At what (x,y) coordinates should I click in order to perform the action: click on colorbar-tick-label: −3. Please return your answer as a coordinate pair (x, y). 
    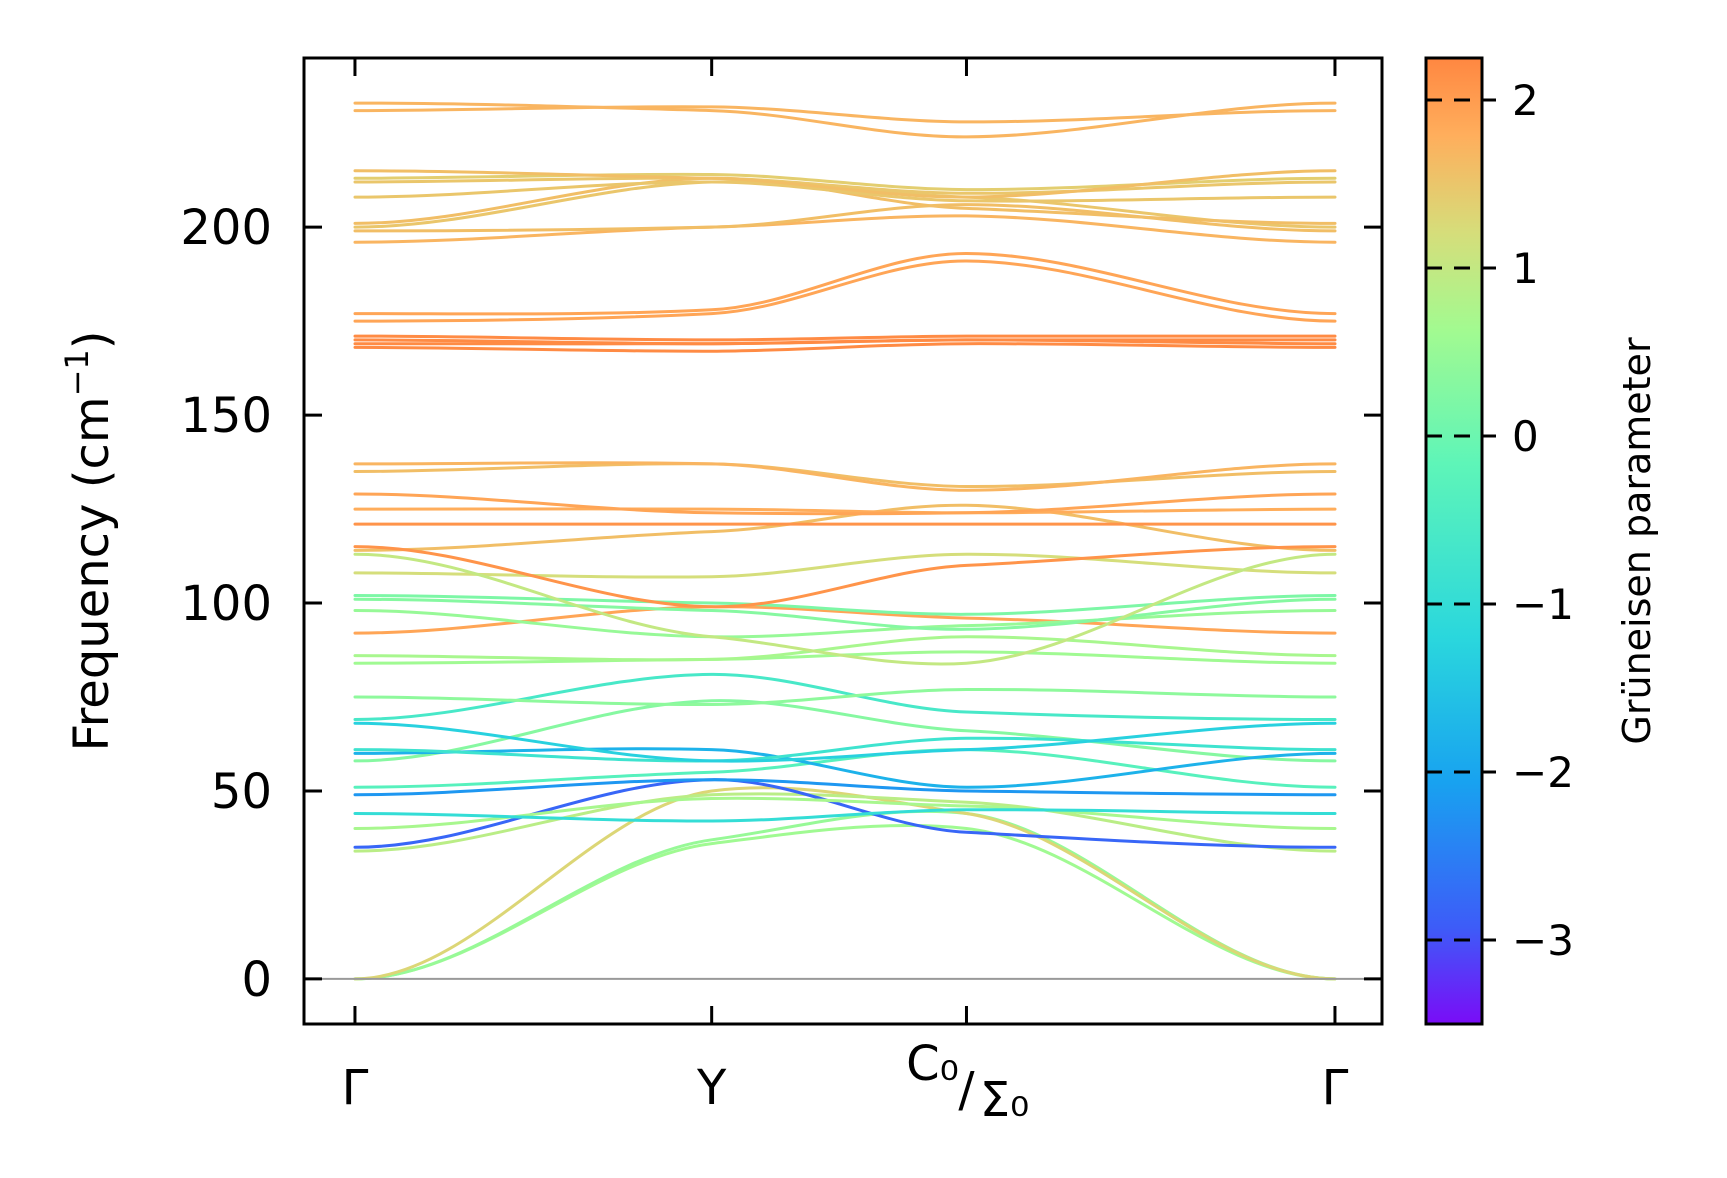
    Looking at the image, I should click on (1543, 940).